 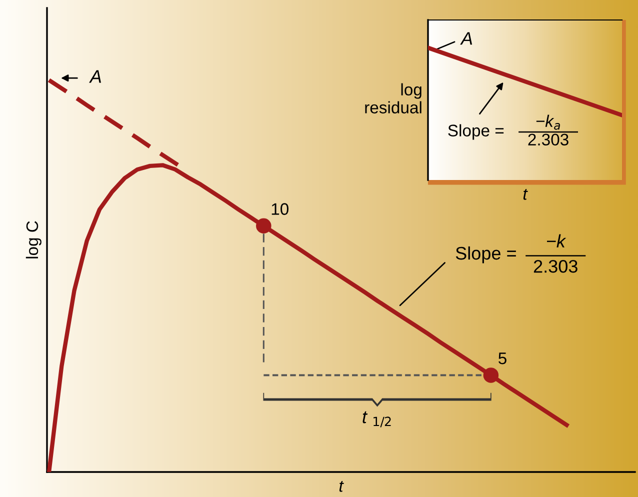 What do you see at coordinates (502, 358) in the screenshot?
I see `annotation: 5` at bounding box center [502, 358].